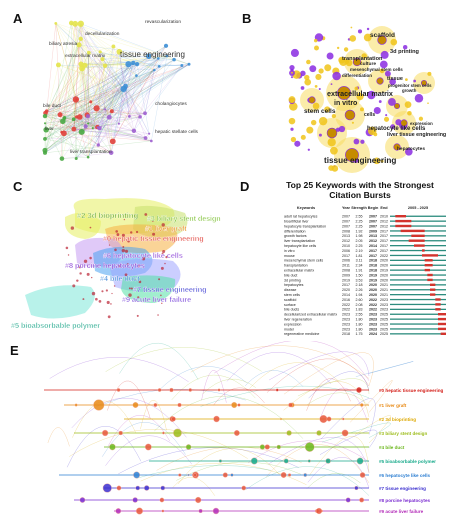 This screenshot has width=459, height=526. What do you see at coordinates (392, 447) in the screenshot?
I see `legend-item: #4 bile duct` at bounding box center [392, 447].